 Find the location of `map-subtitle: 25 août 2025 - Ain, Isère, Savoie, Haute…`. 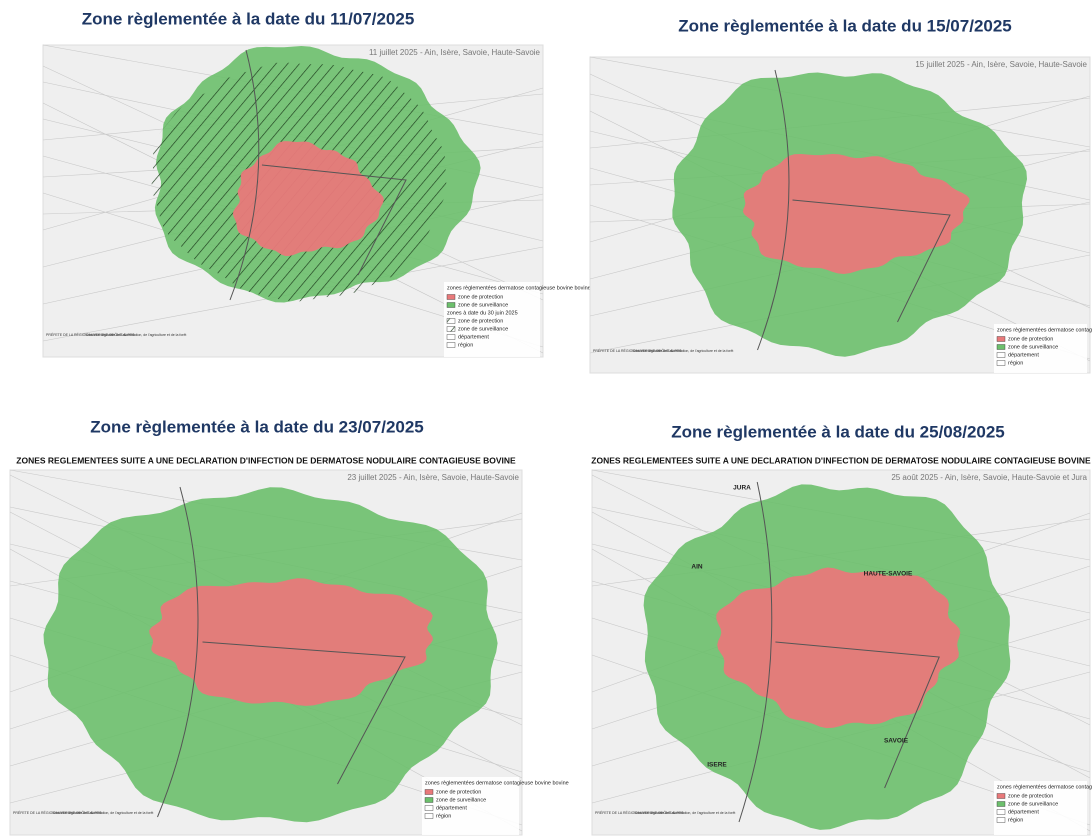

map-subtitle: 25 août 2025 - Ain, Isère, Savoie, Haute… is located at coordinates (989, 477).